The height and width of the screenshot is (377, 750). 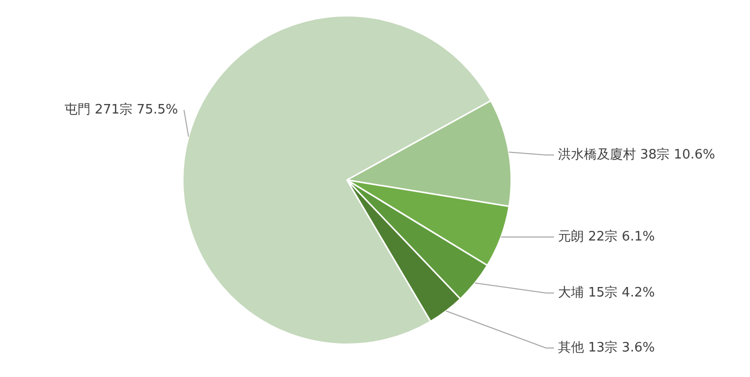 What do you see at coordinates (606, 347) in the screenshot?
I see `slice-label: 其他 13宗 3.6%` at bounding box center [606, 347].